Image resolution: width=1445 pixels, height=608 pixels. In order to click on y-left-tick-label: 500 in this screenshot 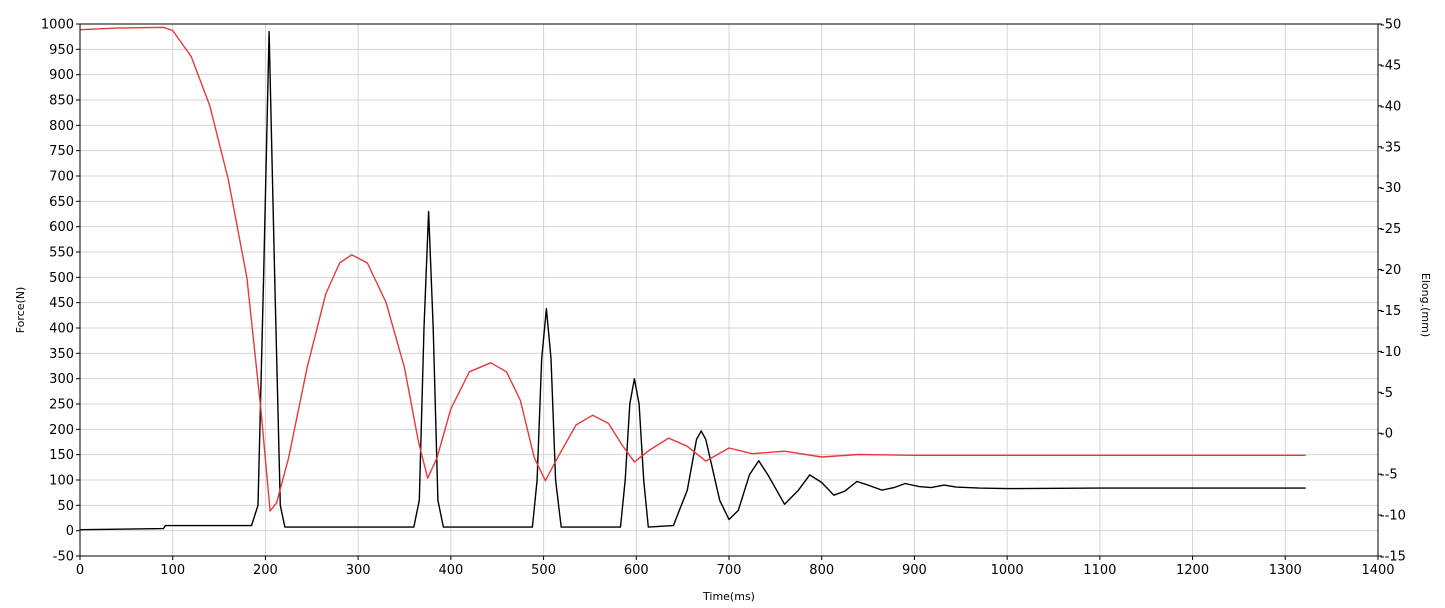, I will do `click(61, 278)`.